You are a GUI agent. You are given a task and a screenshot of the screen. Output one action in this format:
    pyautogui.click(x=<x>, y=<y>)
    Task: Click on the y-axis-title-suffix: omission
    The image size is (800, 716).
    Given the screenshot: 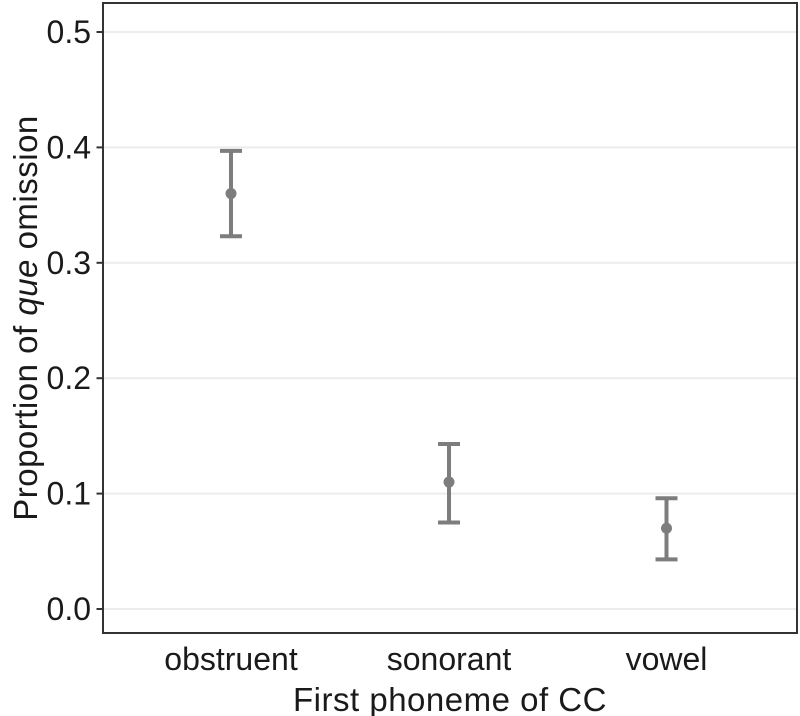 What is the action you would take?
    pyautogui.click(x=25, y=187)
    